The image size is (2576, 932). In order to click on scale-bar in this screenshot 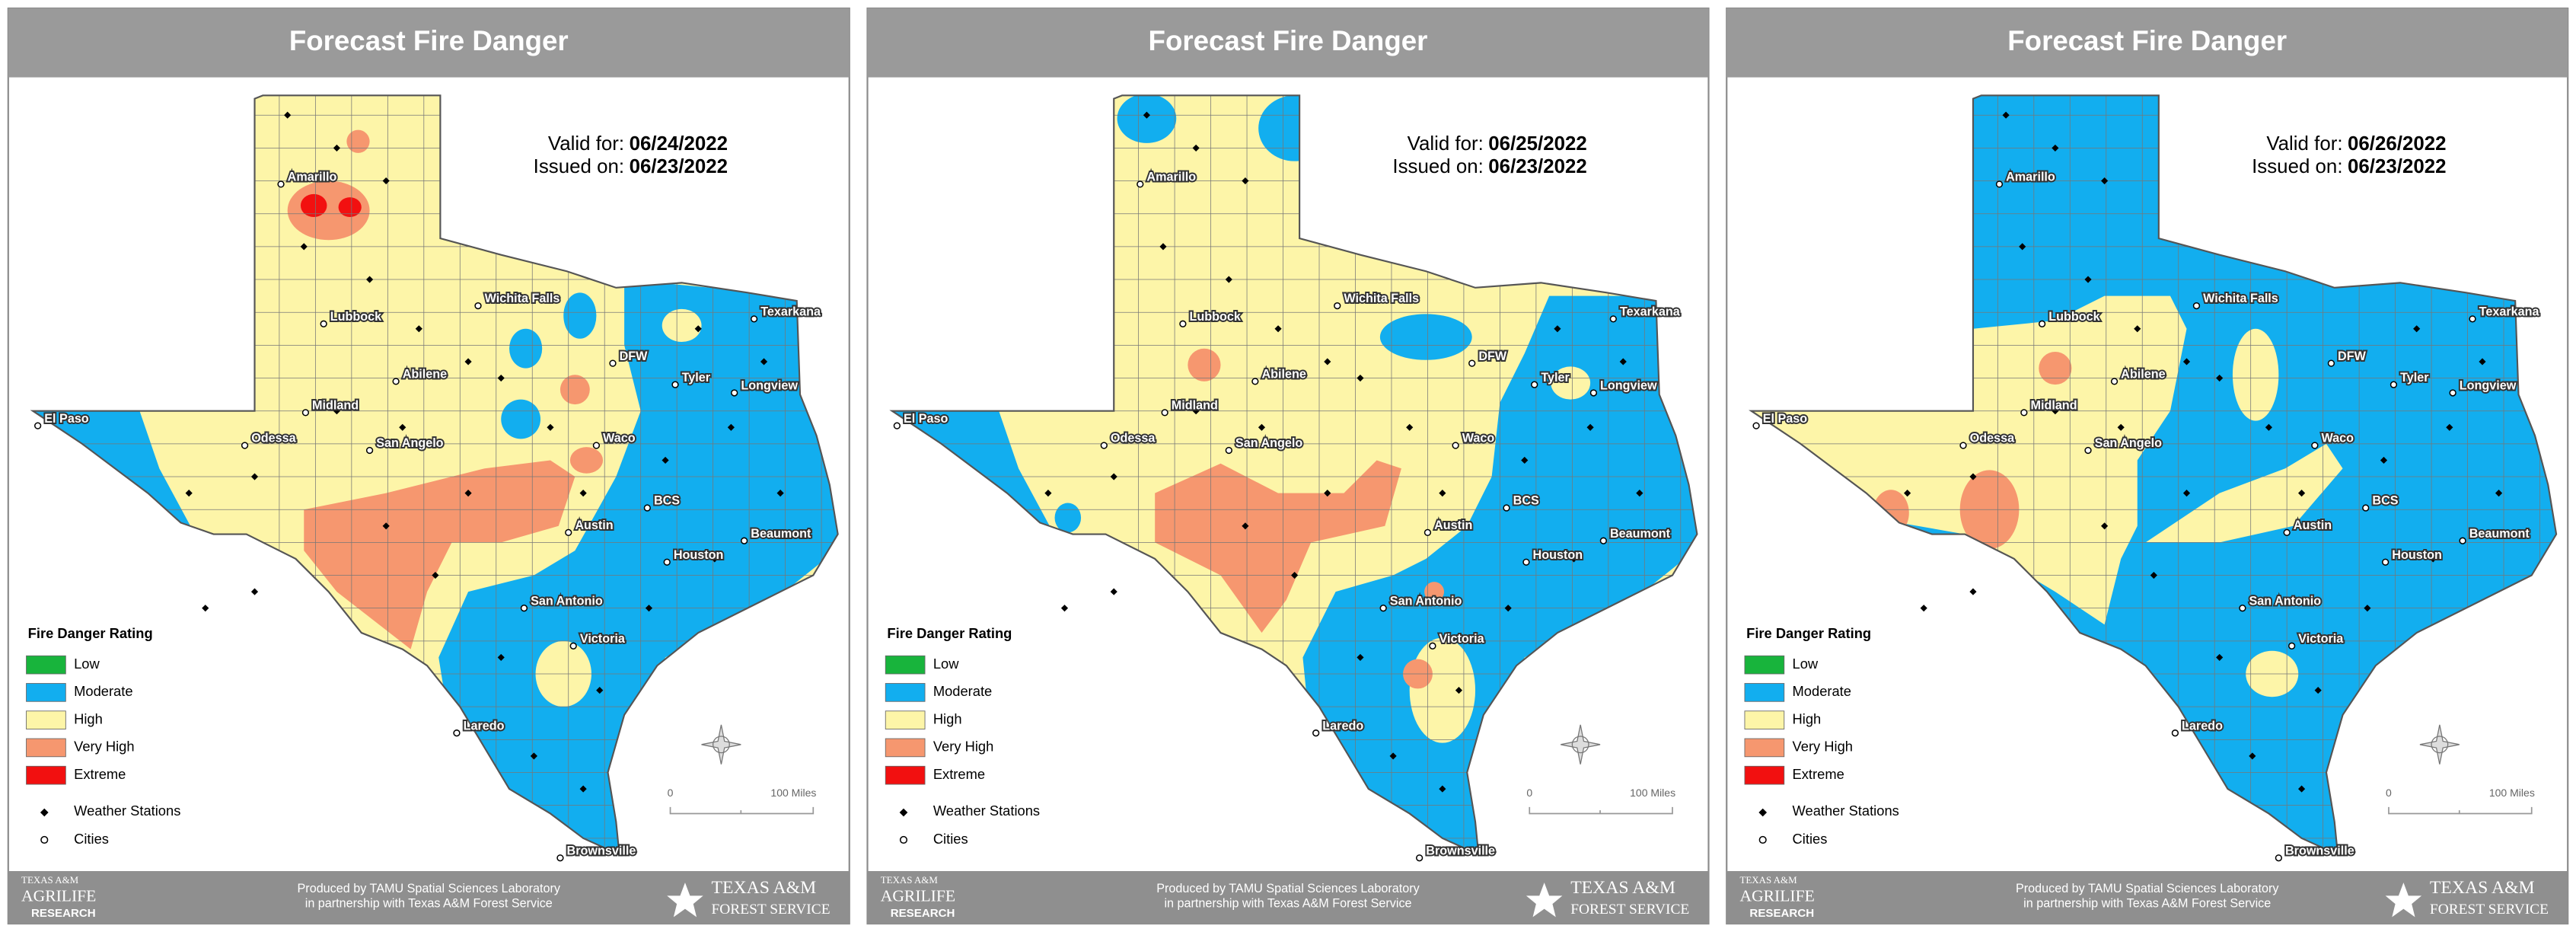, I will do `click(2460, 810)`.